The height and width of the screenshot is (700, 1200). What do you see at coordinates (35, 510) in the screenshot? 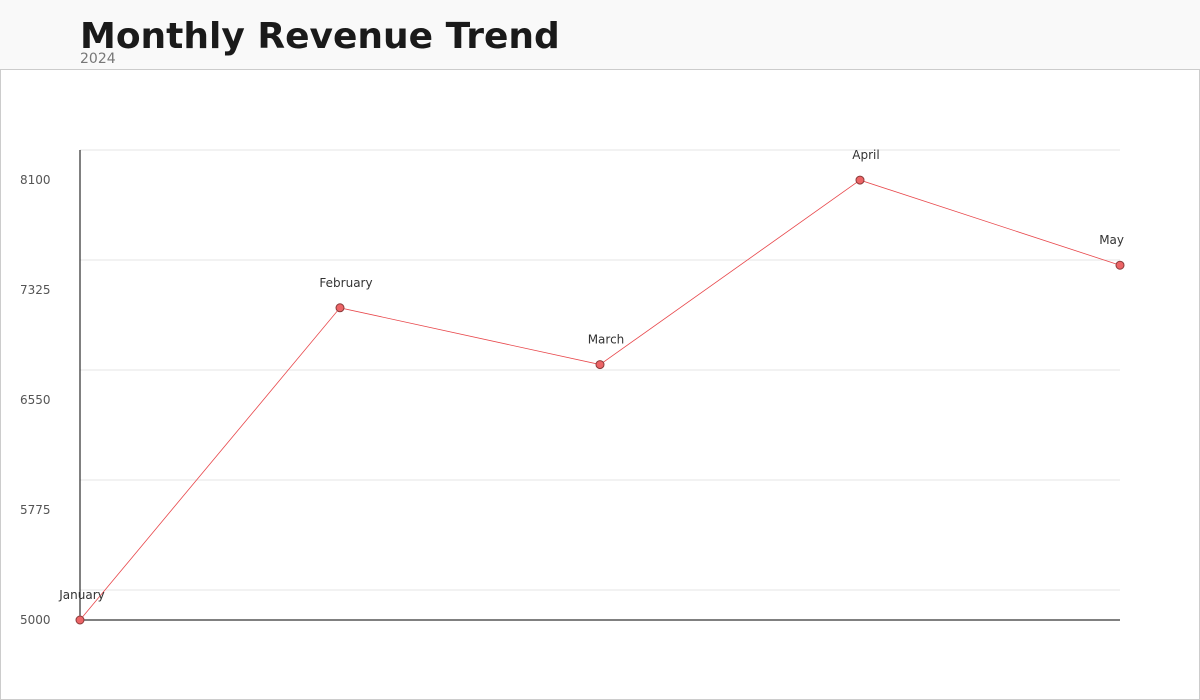
I see `y-tick-label: 5775` at bounding box center [35, 510].